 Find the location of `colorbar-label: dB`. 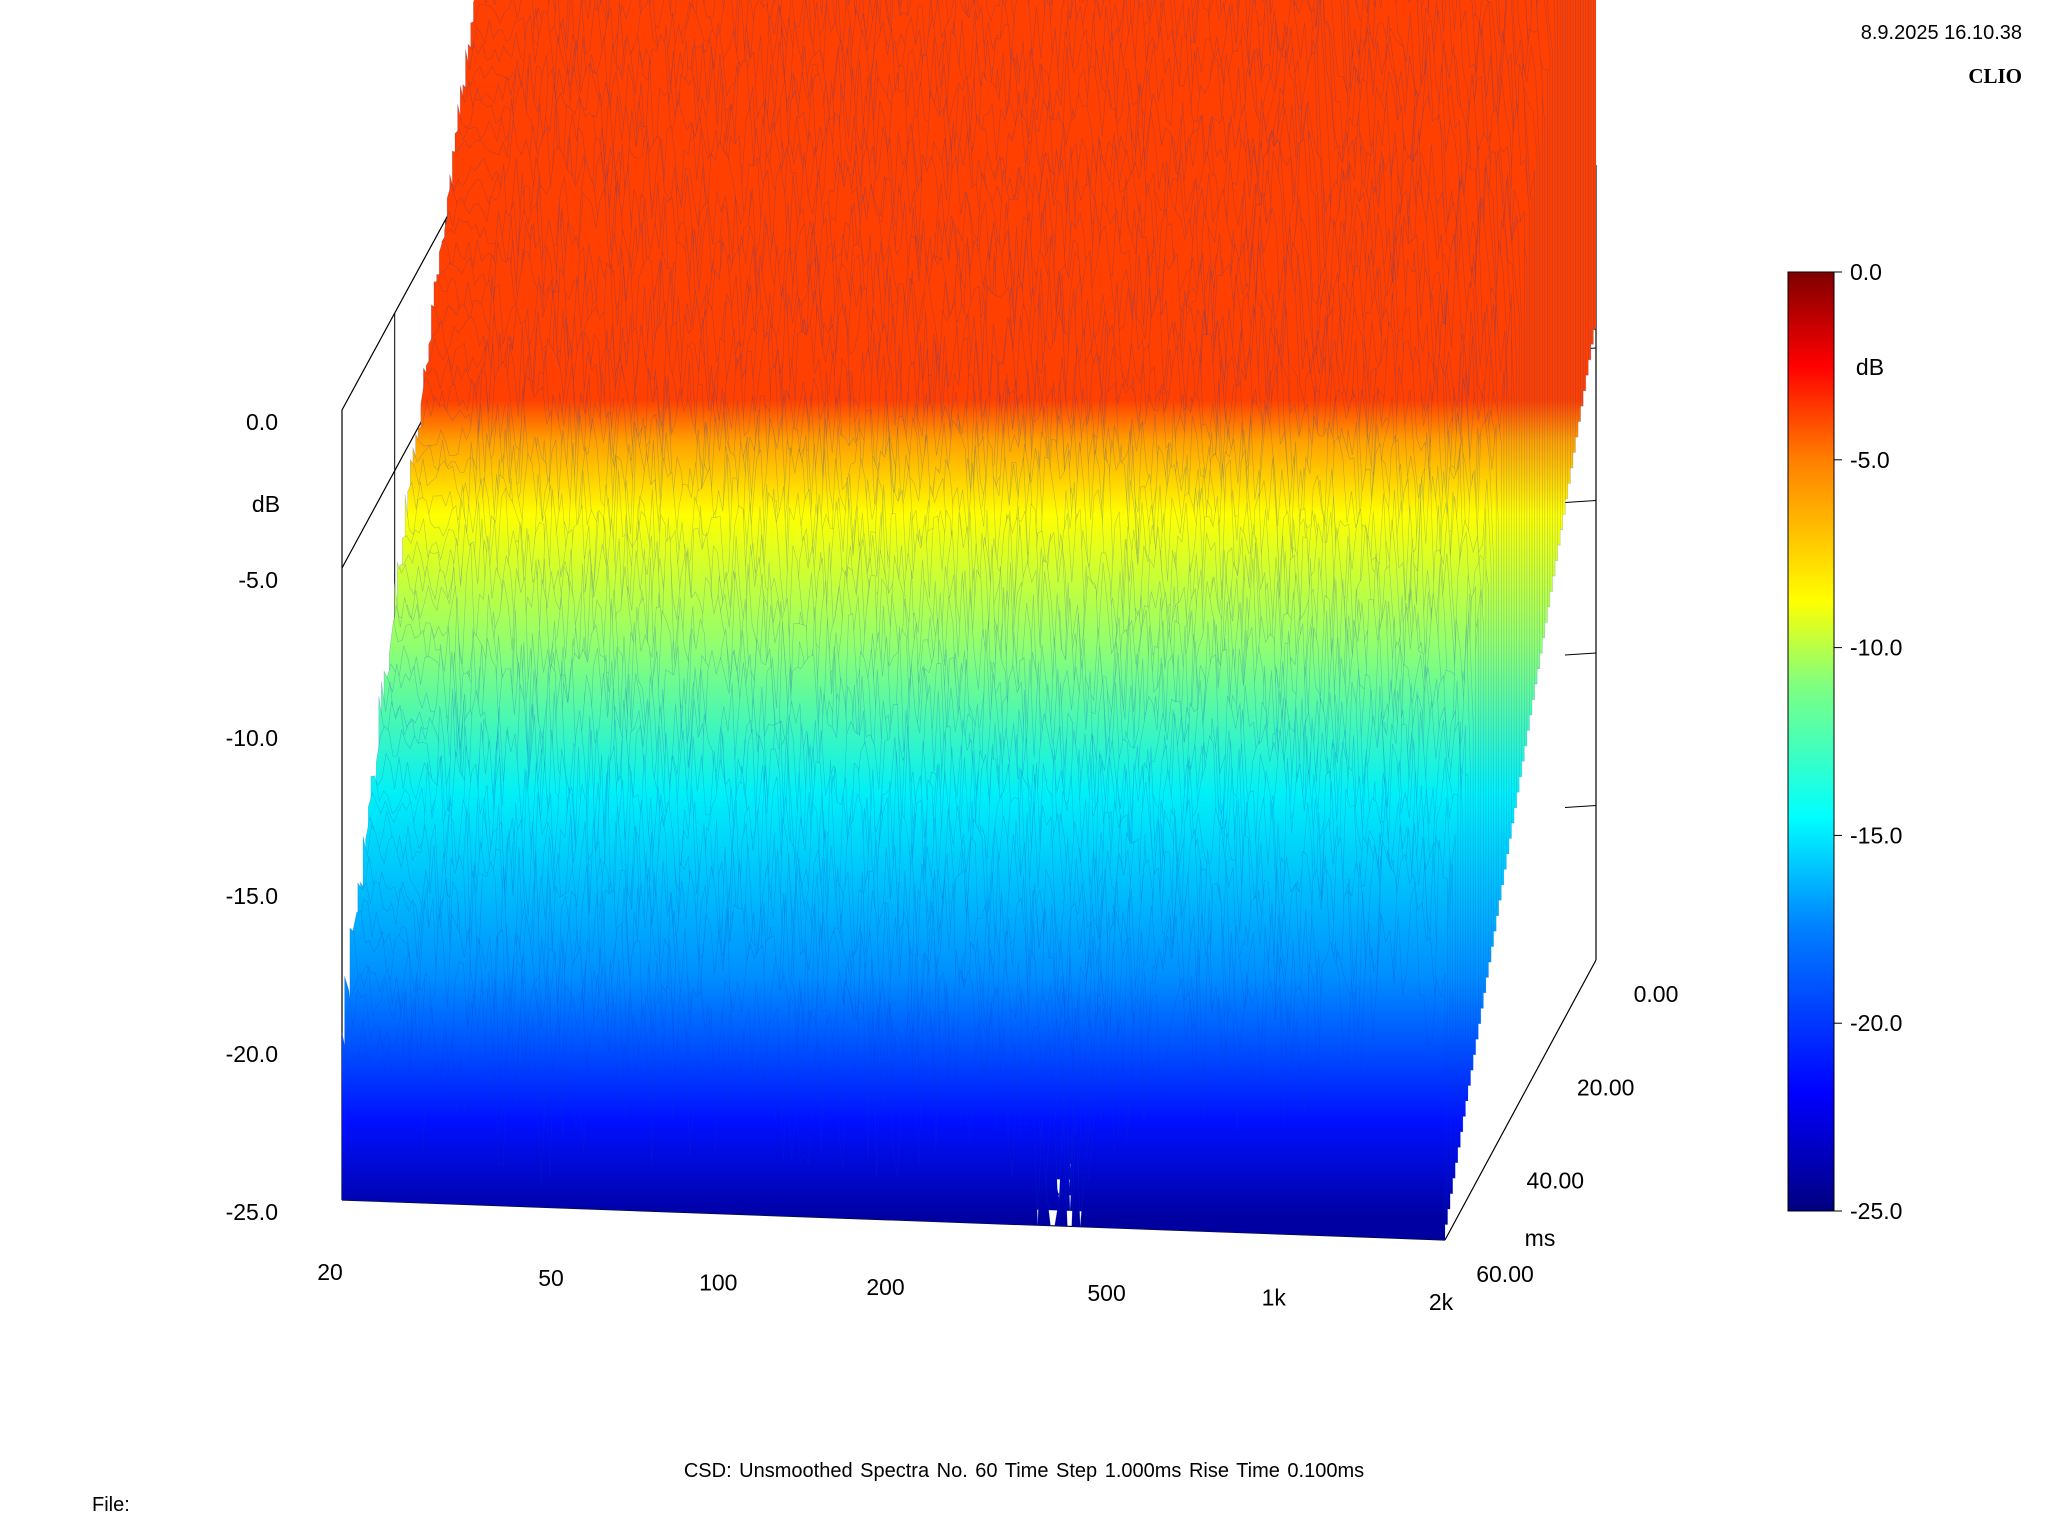

colorbar-label: dB is located at coordinates (1870, 367).